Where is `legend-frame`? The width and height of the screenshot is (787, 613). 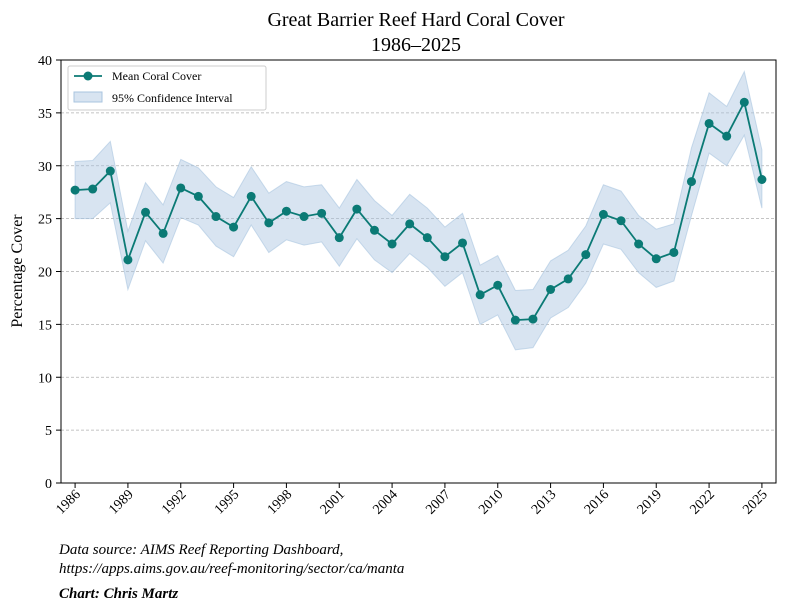
legend-frame is located at coordinates (167, 88).